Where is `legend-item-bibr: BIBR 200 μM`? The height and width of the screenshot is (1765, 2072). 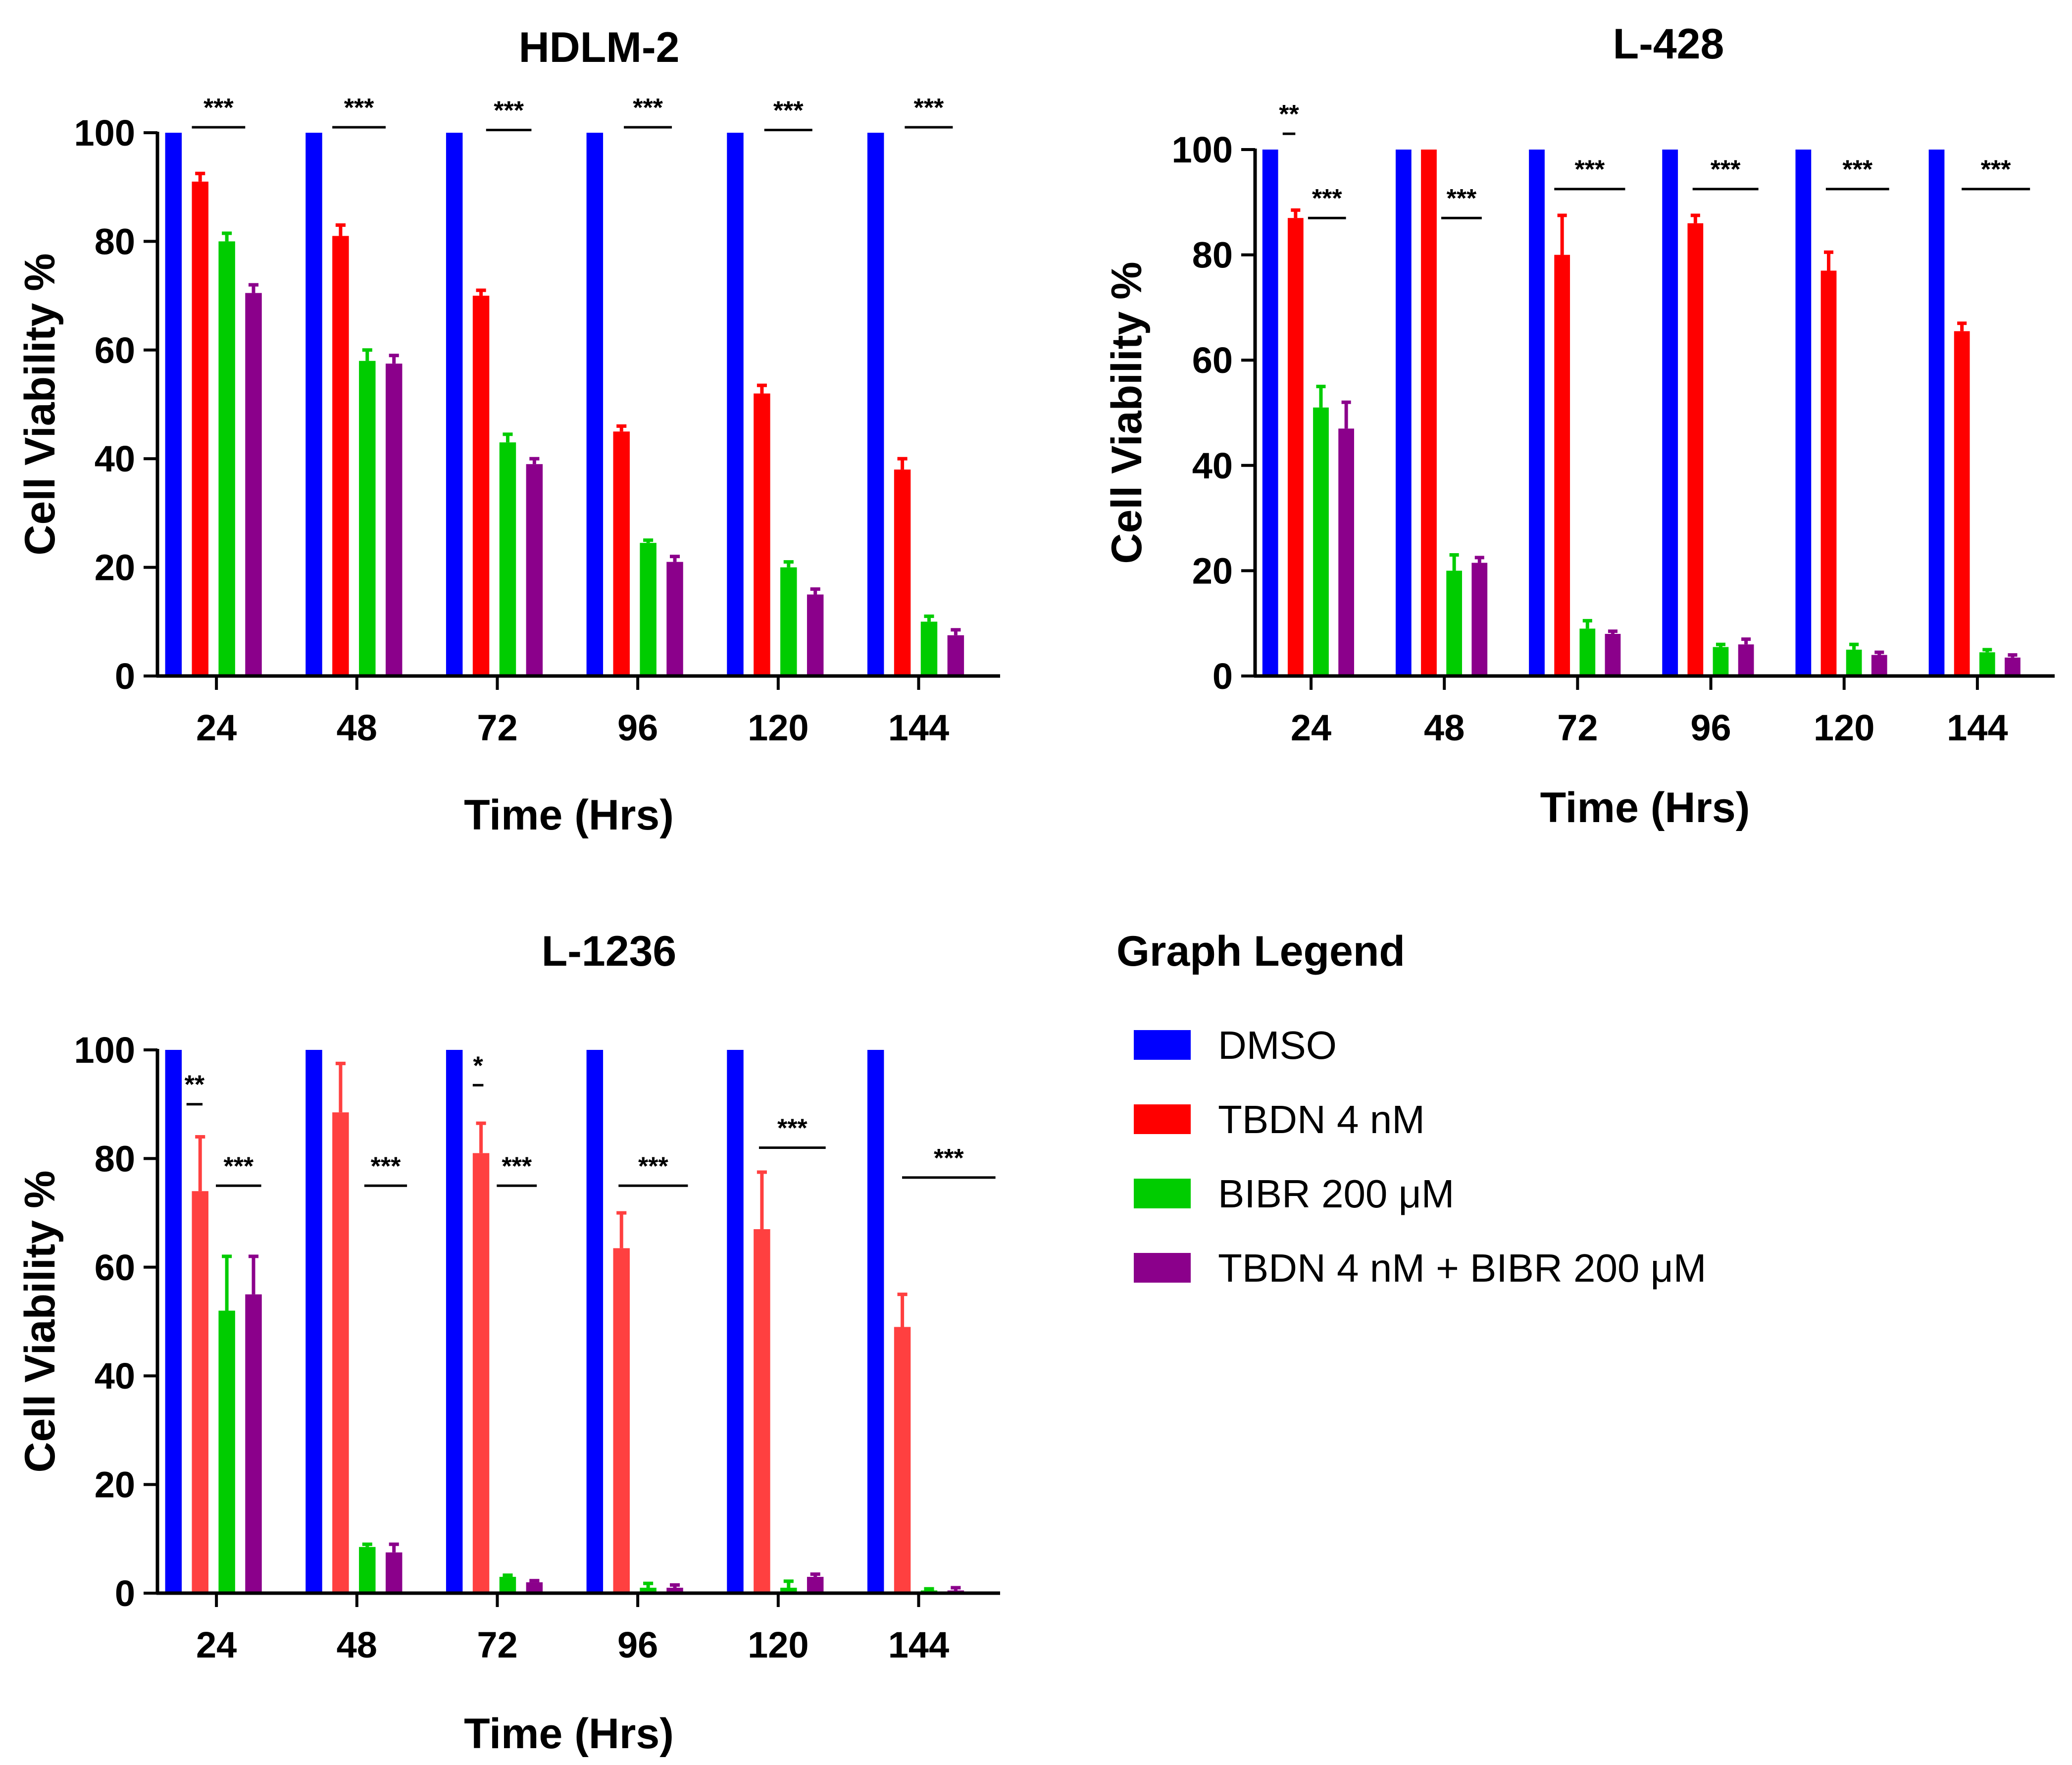
legend-item-bibr: BIBR 200 μM is located at coordinates (1294, 1194).